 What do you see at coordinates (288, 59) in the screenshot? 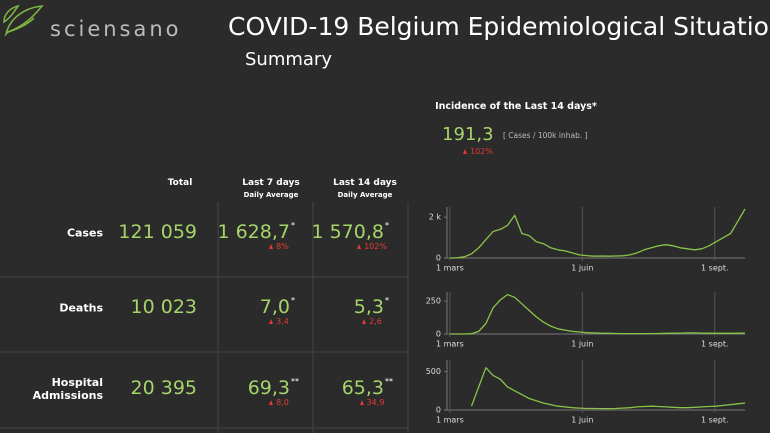
I see `subtitle: Summary` at bounding box center [288, 59].